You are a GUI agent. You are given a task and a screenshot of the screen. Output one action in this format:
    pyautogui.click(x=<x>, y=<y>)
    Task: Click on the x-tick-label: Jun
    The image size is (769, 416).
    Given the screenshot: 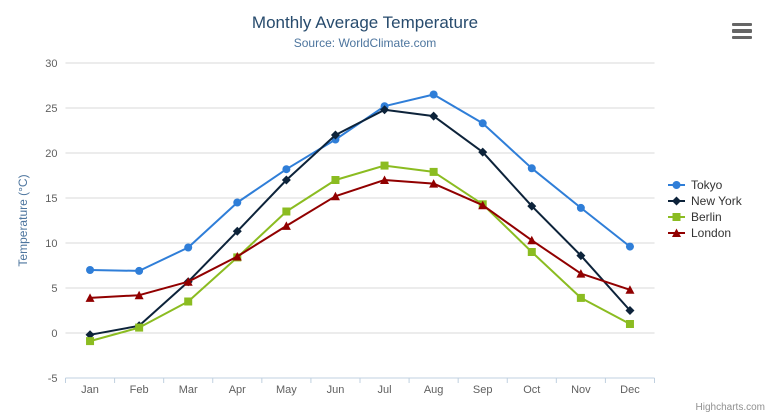 What is the action you would take?
    pyautogui.click(x=336, y=390)
    